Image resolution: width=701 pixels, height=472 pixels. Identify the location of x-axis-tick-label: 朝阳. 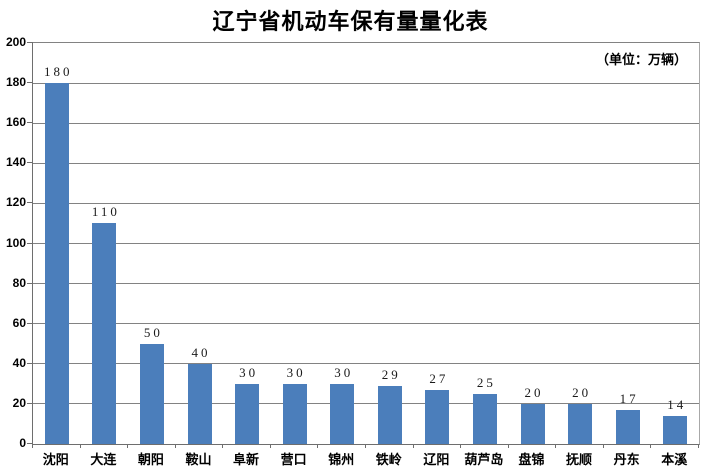
(150, 459).